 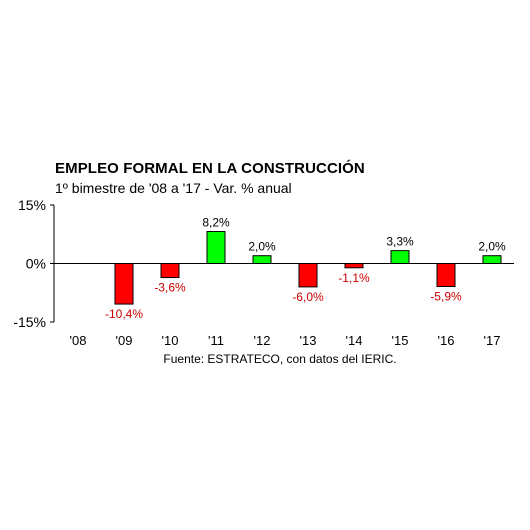 I want to click on y-tick-label: 15%, so click(x=32, y=205).